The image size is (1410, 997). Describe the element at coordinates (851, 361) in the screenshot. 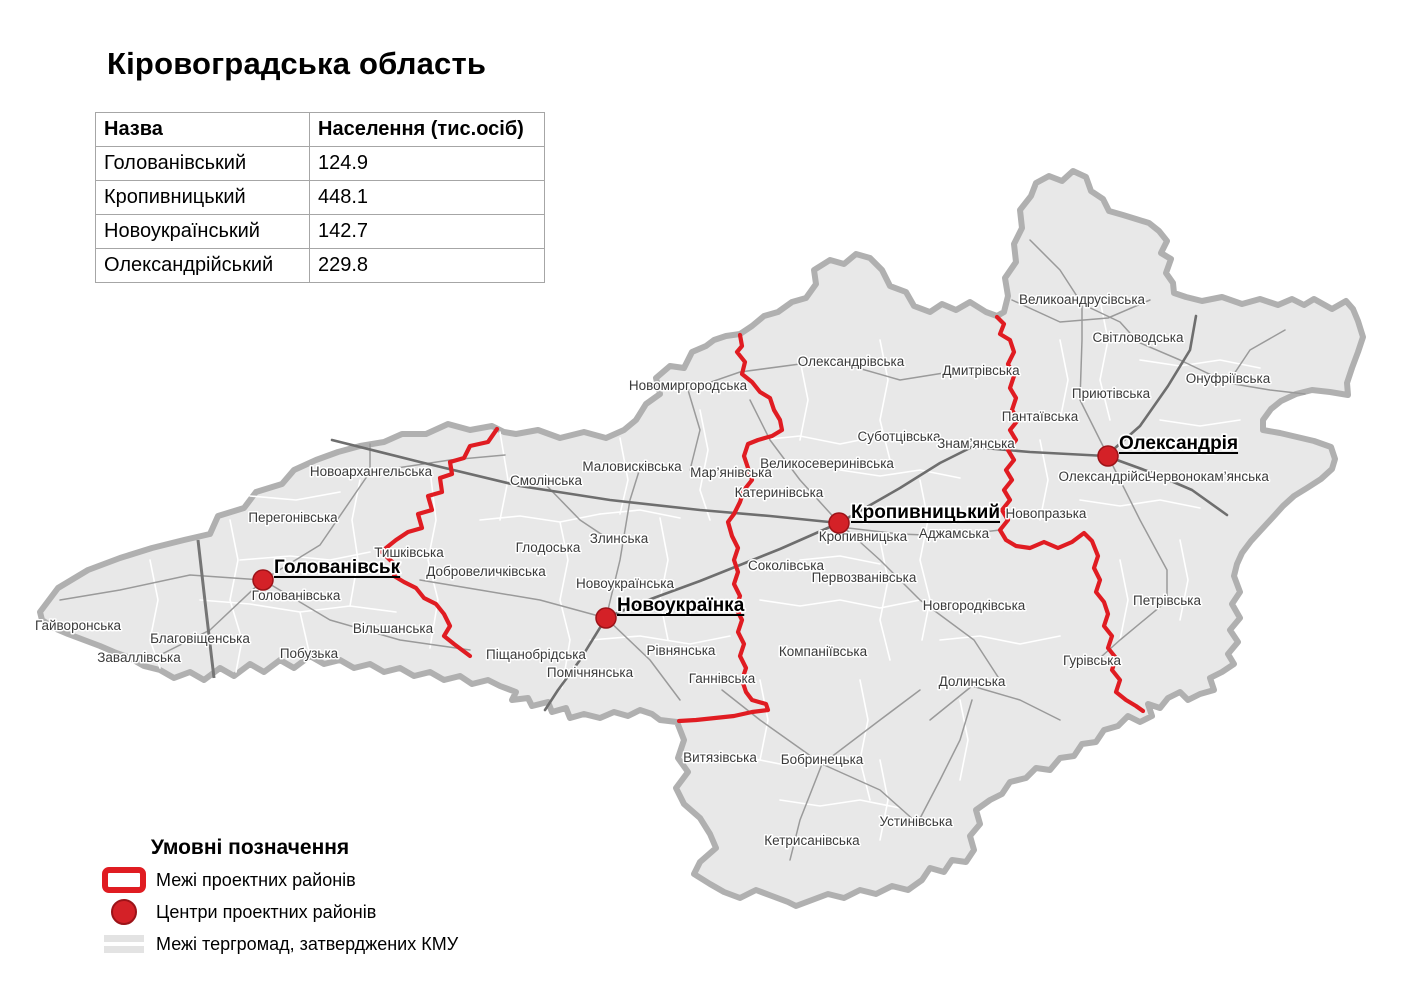

I see `hromada-label: Олександрівська` at that location.